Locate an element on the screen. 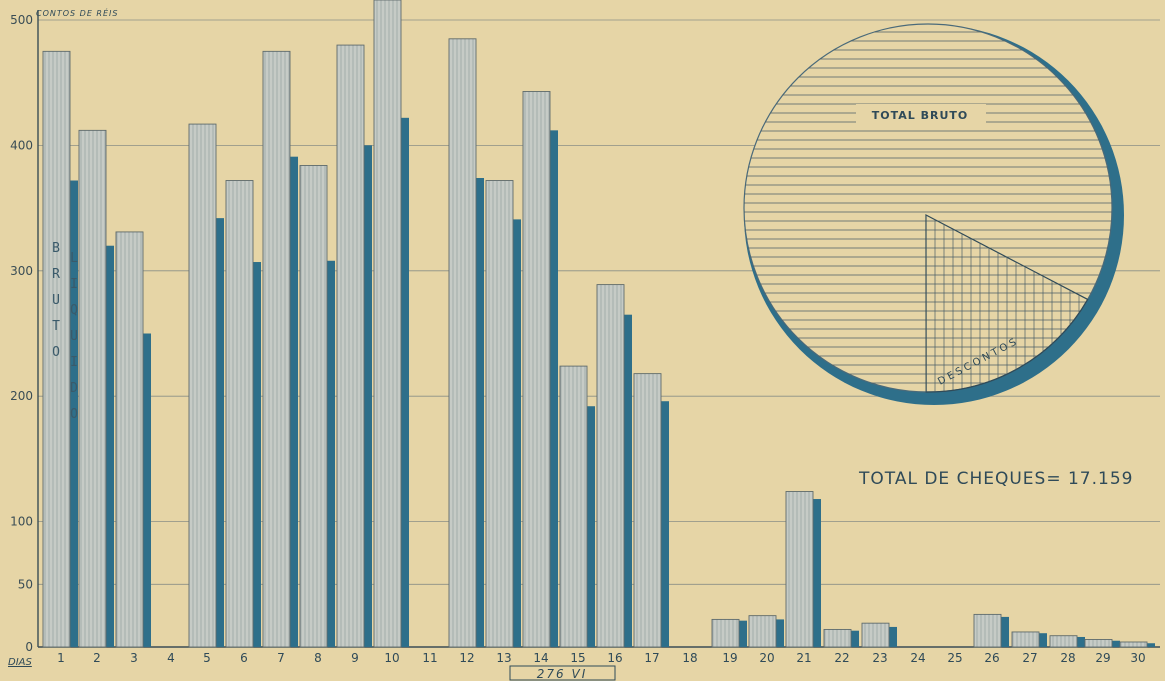 This screenshot has width=1165, height=681. x-tick-label: 1 is located at coordinates (61, 658).